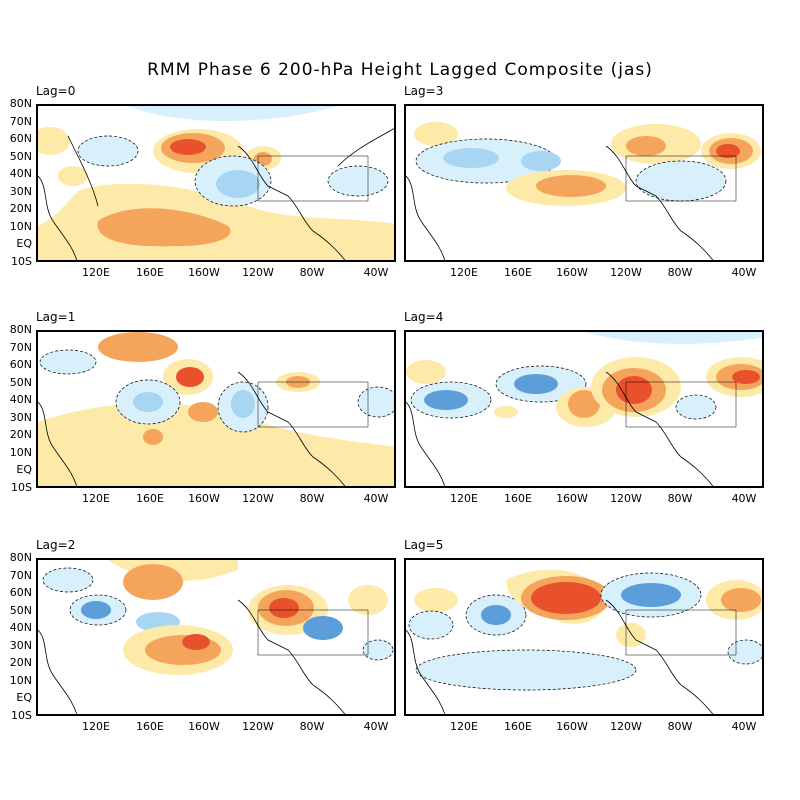 The height and width of the screenshot is (800, 800). Describe the element at coordinates (56, 91) in the screenshot. I see `panel-label: Lag=0` at that location.